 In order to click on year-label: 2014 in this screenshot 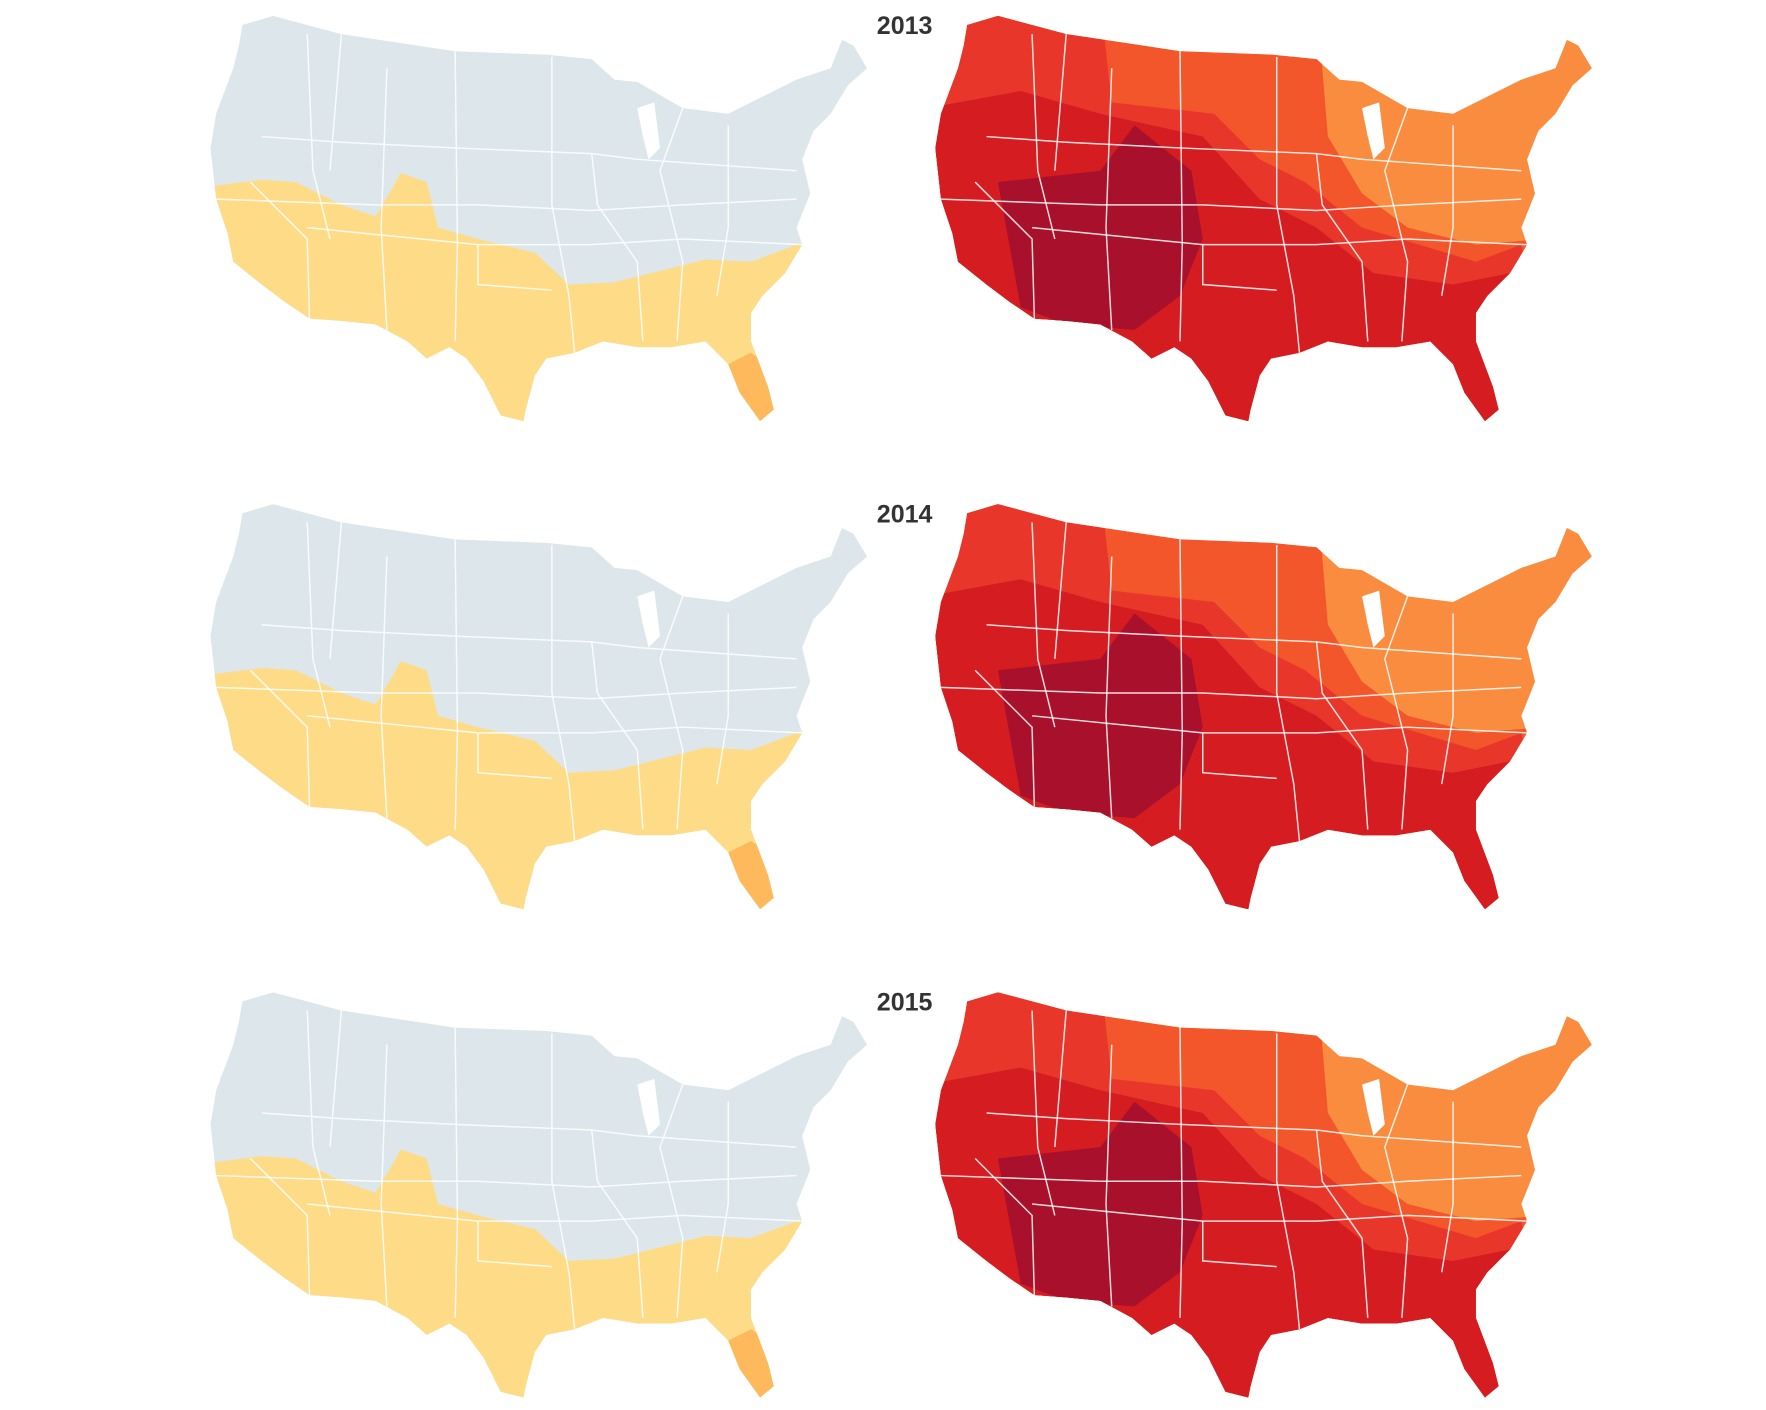, I will do `click(905, 514)`.